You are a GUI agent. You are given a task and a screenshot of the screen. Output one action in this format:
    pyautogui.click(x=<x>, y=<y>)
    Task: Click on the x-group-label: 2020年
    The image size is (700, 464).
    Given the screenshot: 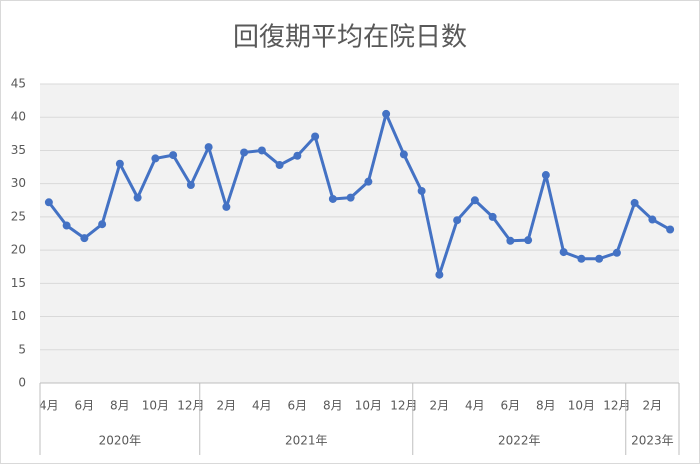 What is the action you would take?
    pyautogui.click(x=120, y=441)
    